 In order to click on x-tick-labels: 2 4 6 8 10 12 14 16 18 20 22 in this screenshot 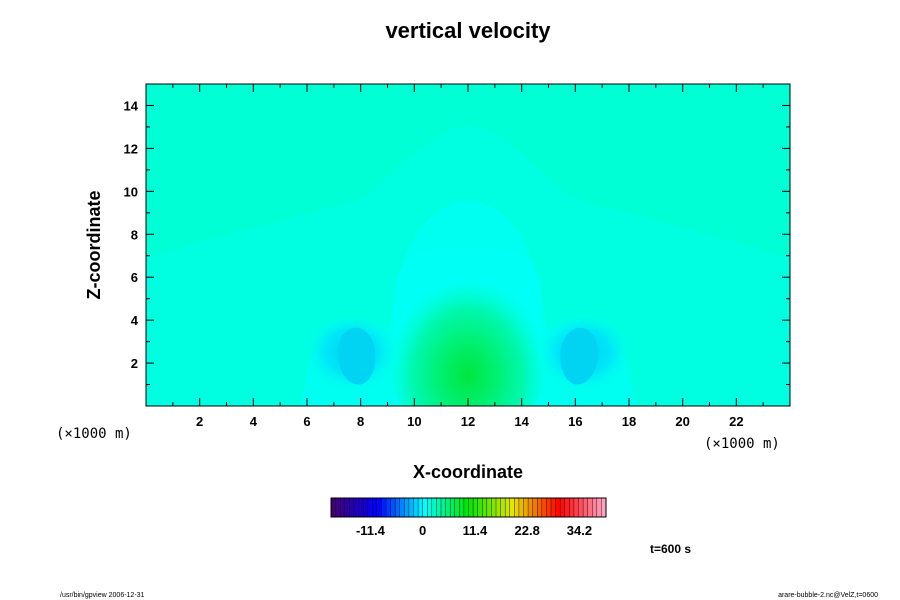, I will do `click(470, 421)`.